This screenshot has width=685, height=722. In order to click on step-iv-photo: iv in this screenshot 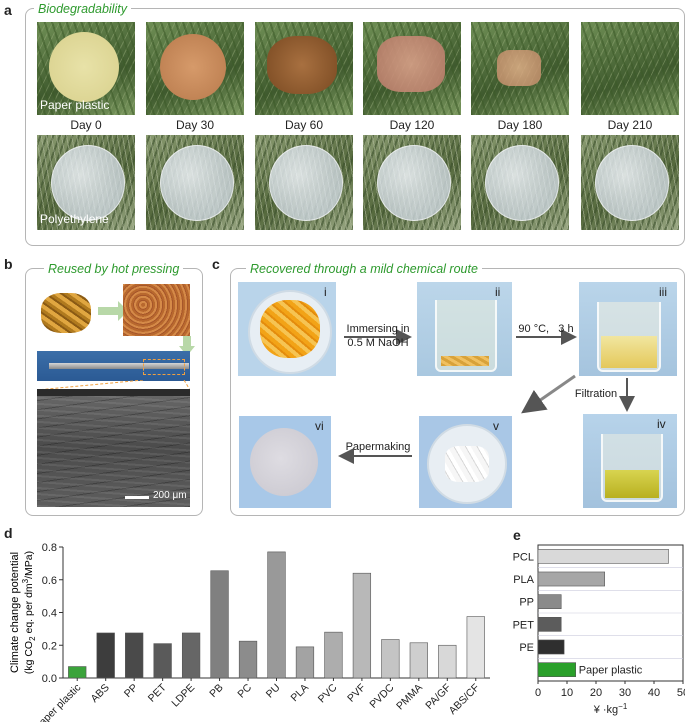, I will do `click(630, 461)`.